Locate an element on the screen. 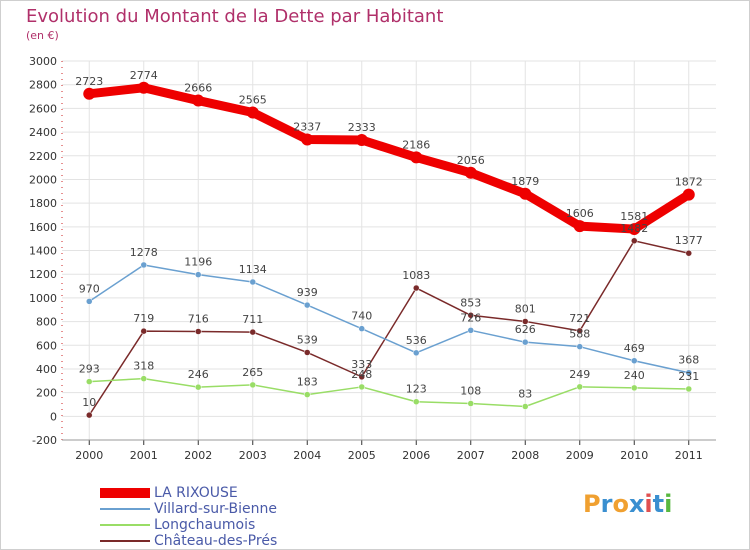  y-tick-label: 2000 is located at coordinates (43, 179).